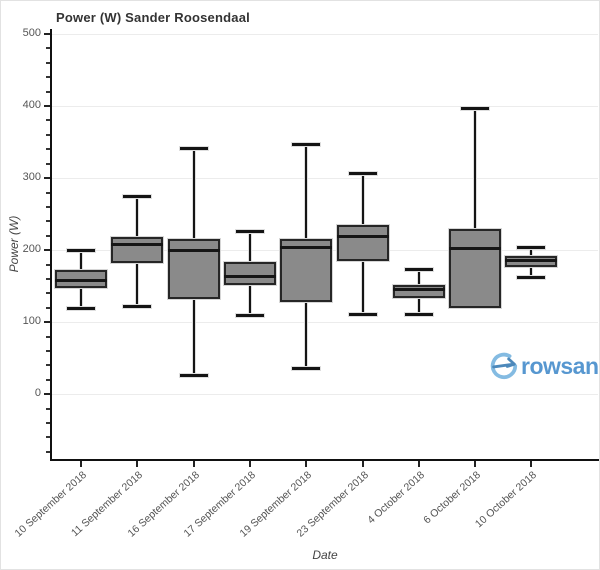 The width and height of the screenshot is (600, 570). I want to click on watermark-logo: rowsan, so click(543, 370).